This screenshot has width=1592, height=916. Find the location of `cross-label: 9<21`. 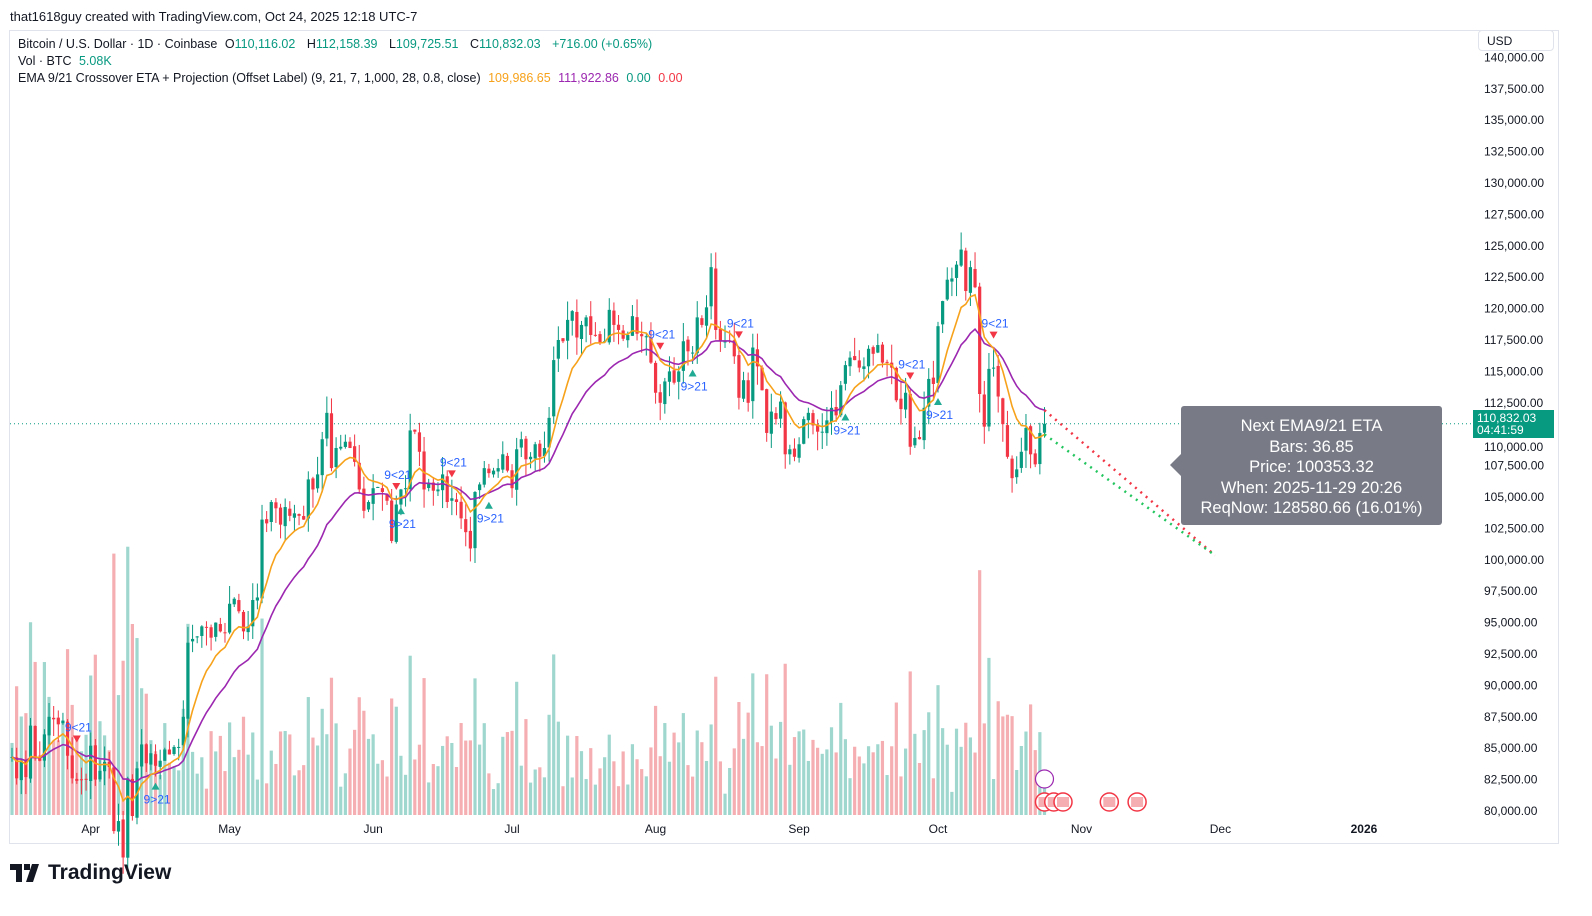

cross-label: 9<21 is located at coordinates (453, 462).